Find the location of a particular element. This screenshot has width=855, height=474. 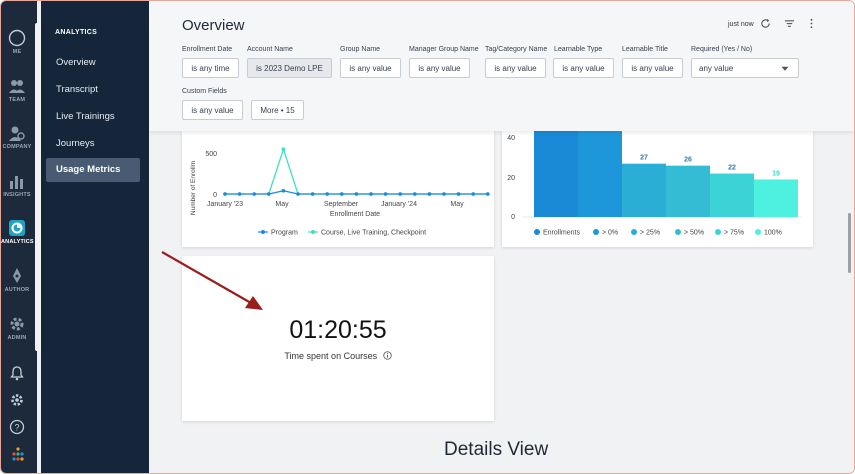

legend-label-program: Program is located at coordinates (284, 233).